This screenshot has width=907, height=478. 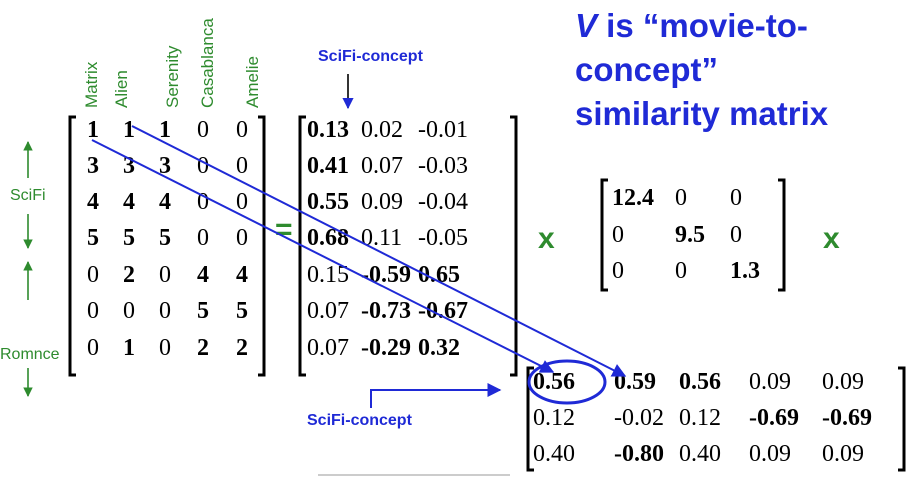 I want to click on title-line2: similarity matrix, so click(x=702, y=113).